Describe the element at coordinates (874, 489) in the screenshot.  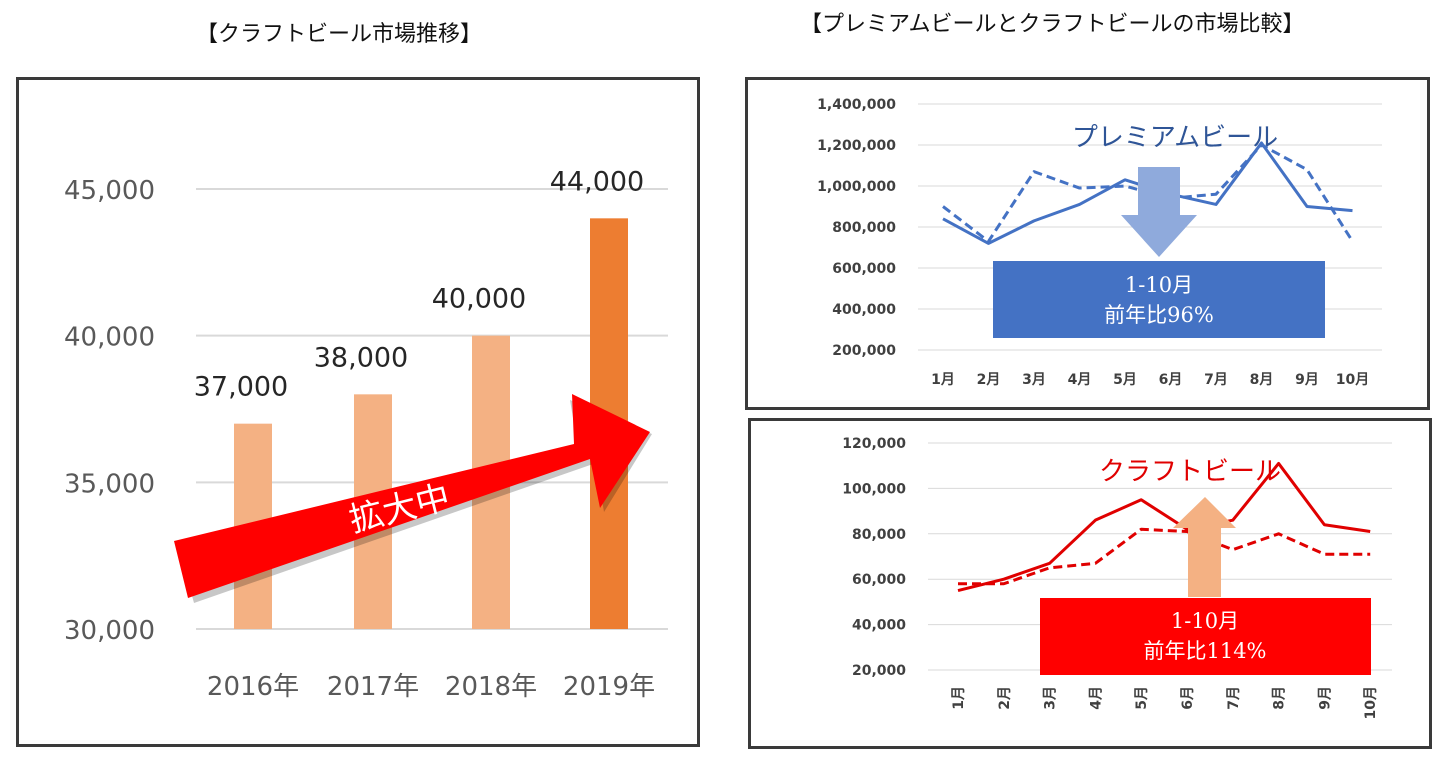
I see `y-tick-label: 100,000` at that location.